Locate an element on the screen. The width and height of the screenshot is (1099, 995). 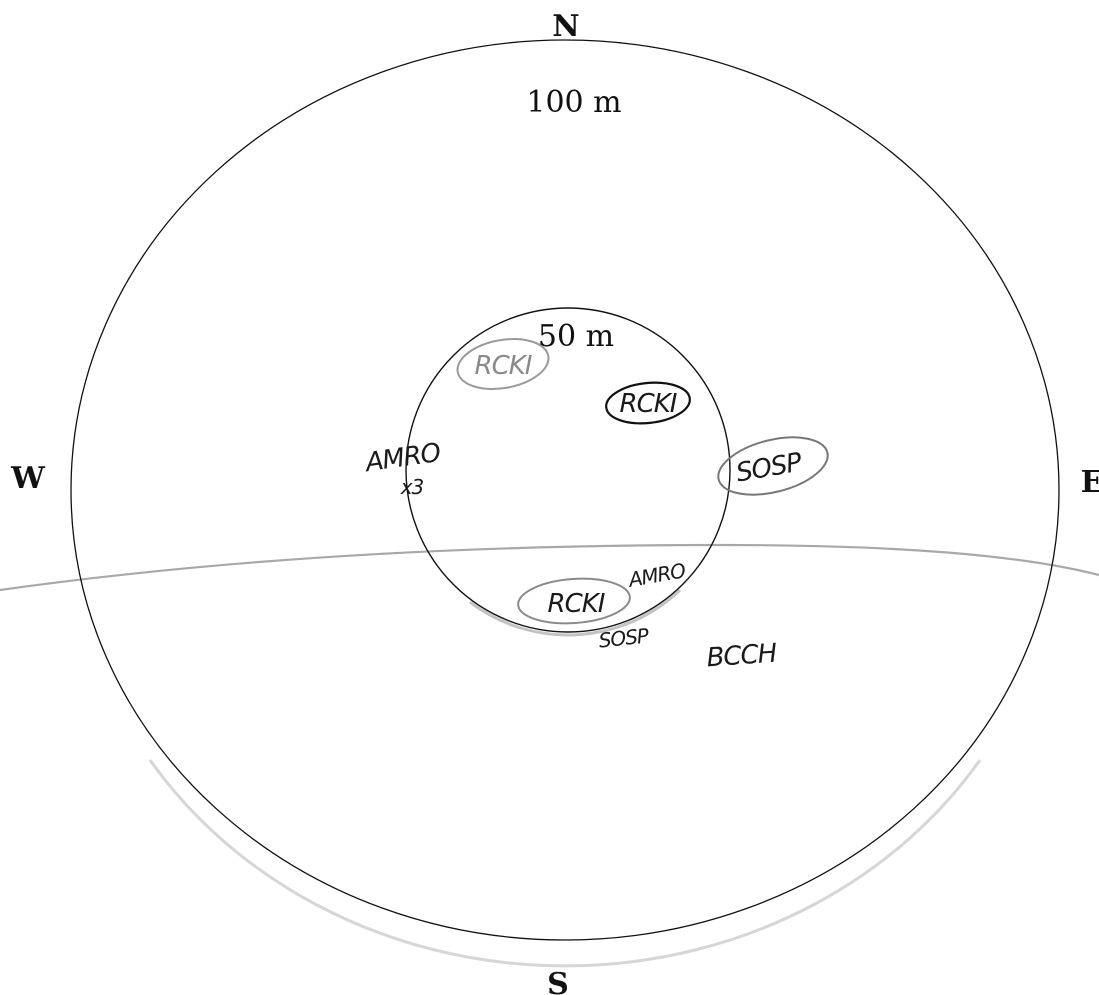
inner-circle-50m is located at coordinates (568, 470).